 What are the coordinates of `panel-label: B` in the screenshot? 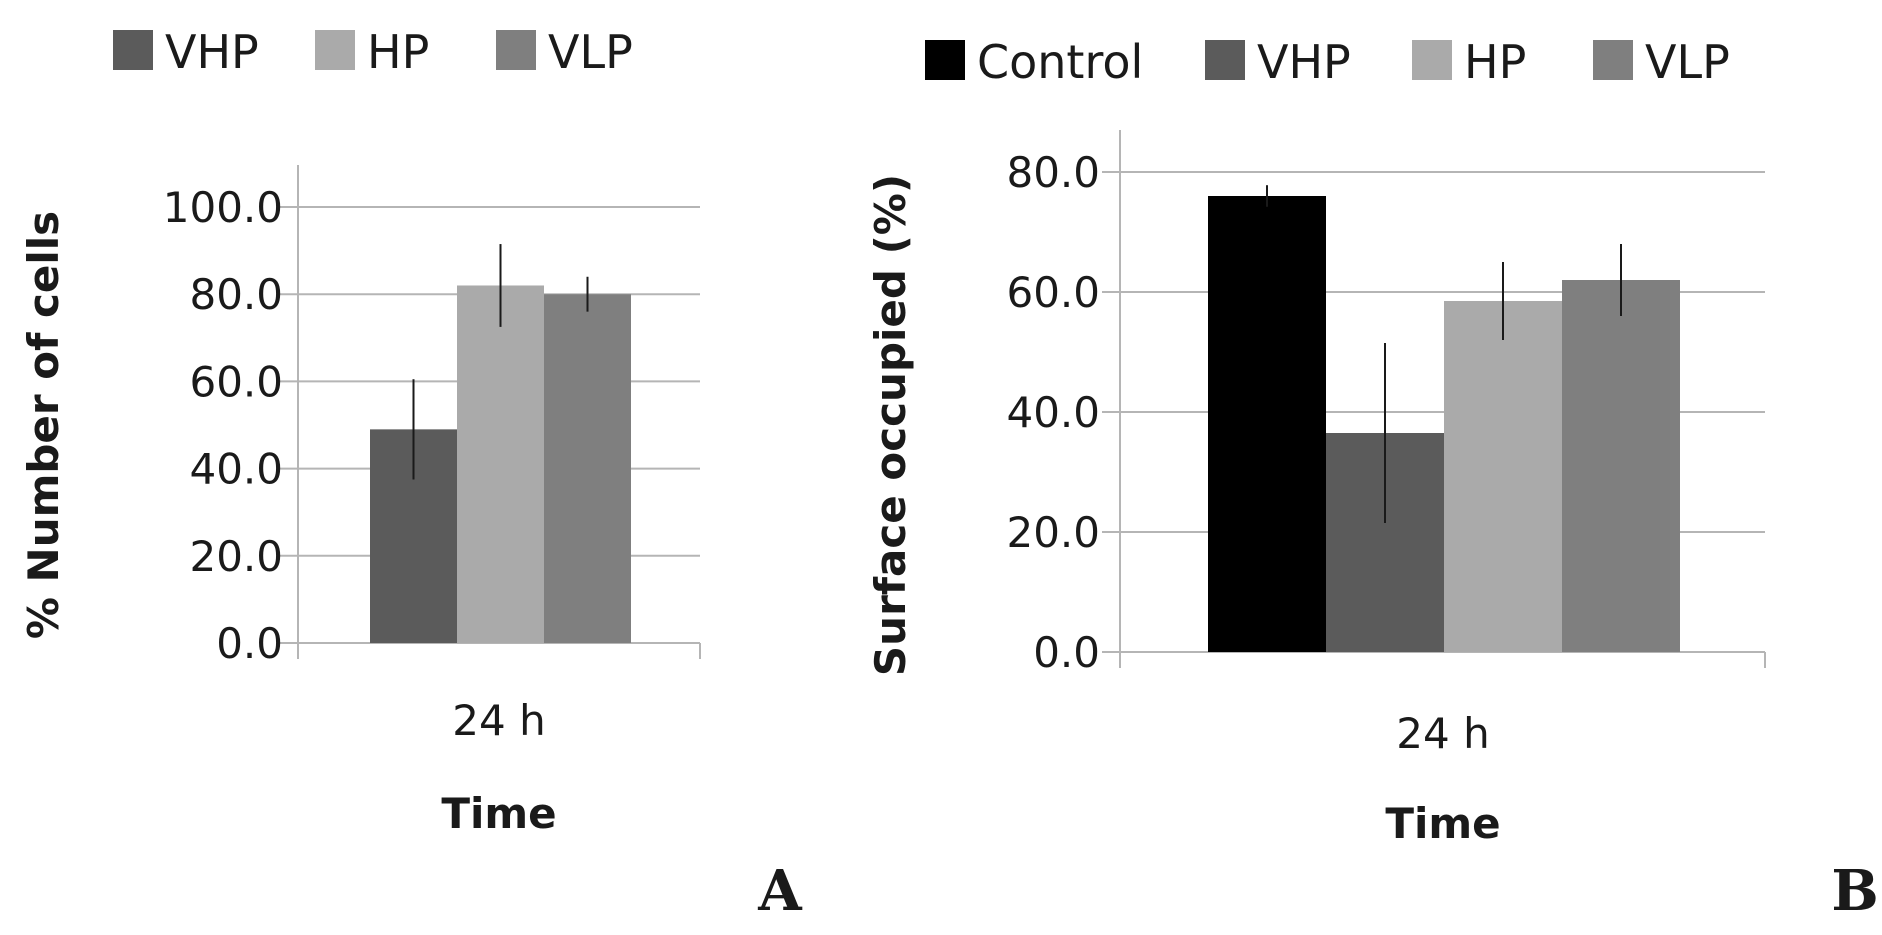 It's located at (1854, 891).